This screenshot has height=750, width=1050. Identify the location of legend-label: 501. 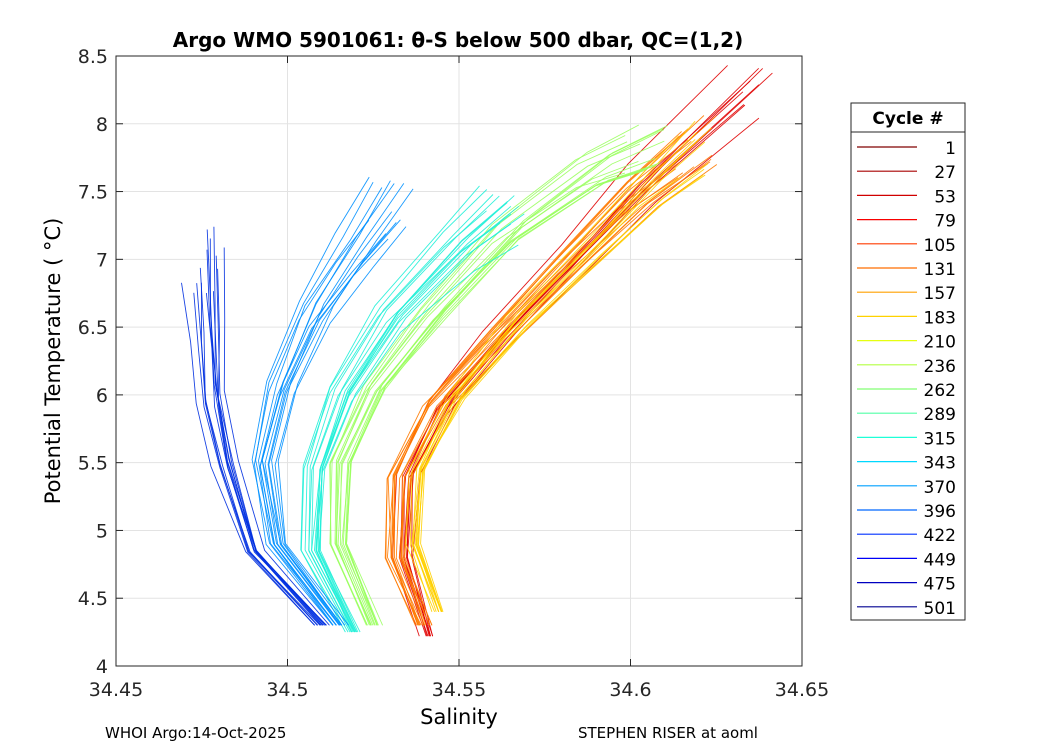
(940, 609).